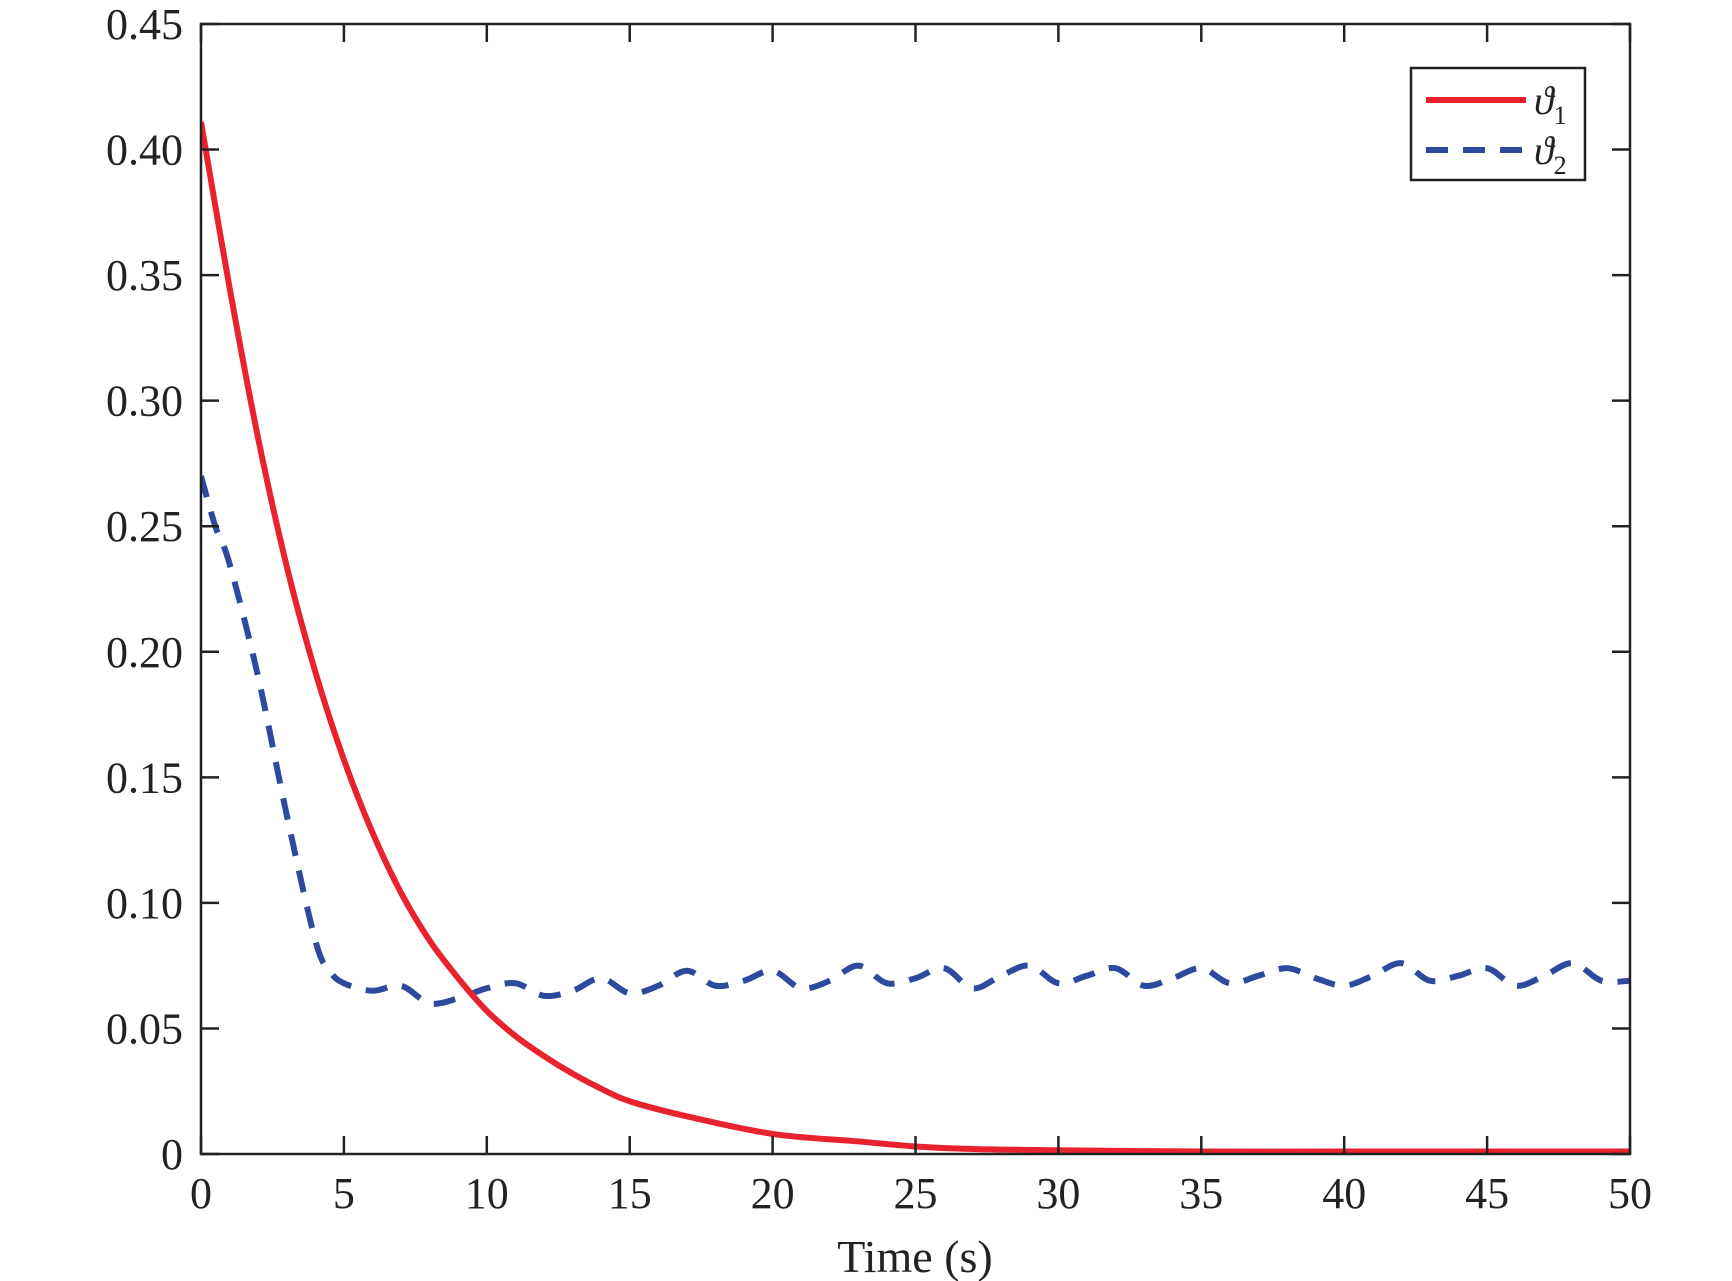 This screenshot has height=1281, width=1732. What do you see at coordinates (1058, 1193) in the screenshot?
I see `x-tick-label: 30` at bounding box center [1058, 1193].